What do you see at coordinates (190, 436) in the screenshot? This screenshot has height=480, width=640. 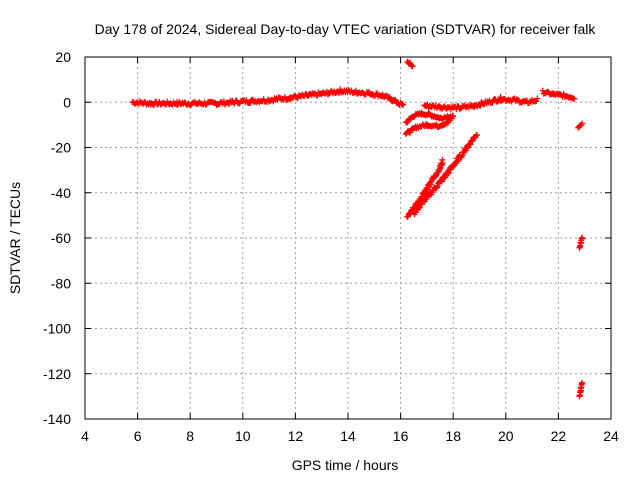 I see `x-tick-label: 8` at bounding box center [190, 436].